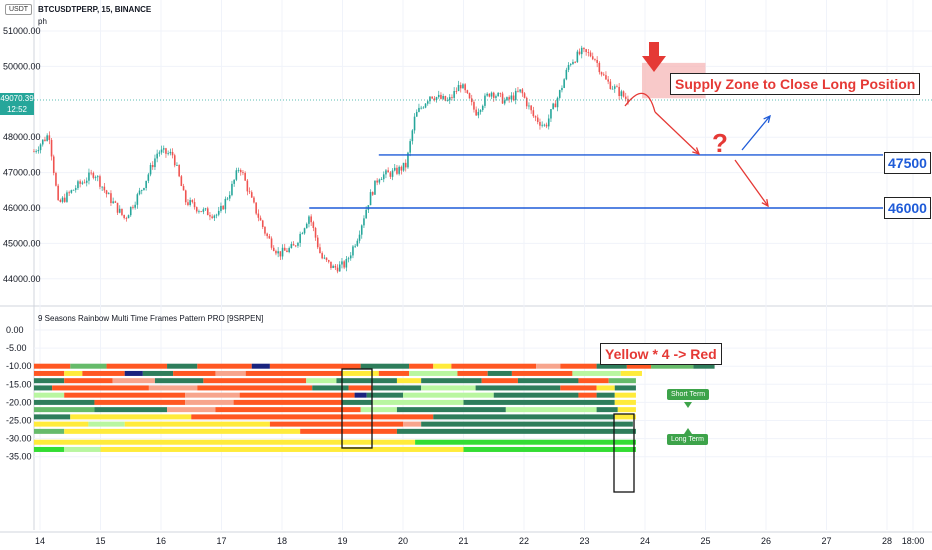 This screenshot has height=550, width=932. What do you see at coordinates (17, 98) in the screenshot?
I see `current-price-value: 49070.39` at bounding box center [17, 98].